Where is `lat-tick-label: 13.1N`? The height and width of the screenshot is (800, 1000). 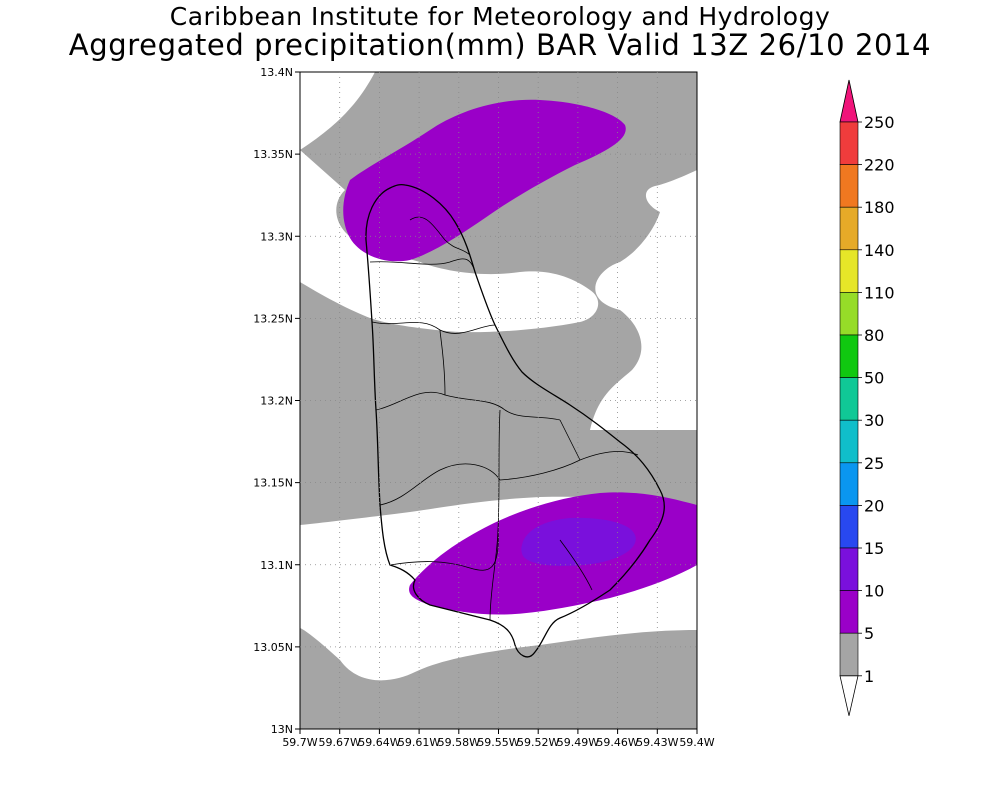
lat-tick-label: 13.1N is located at coordinates (276, 565).